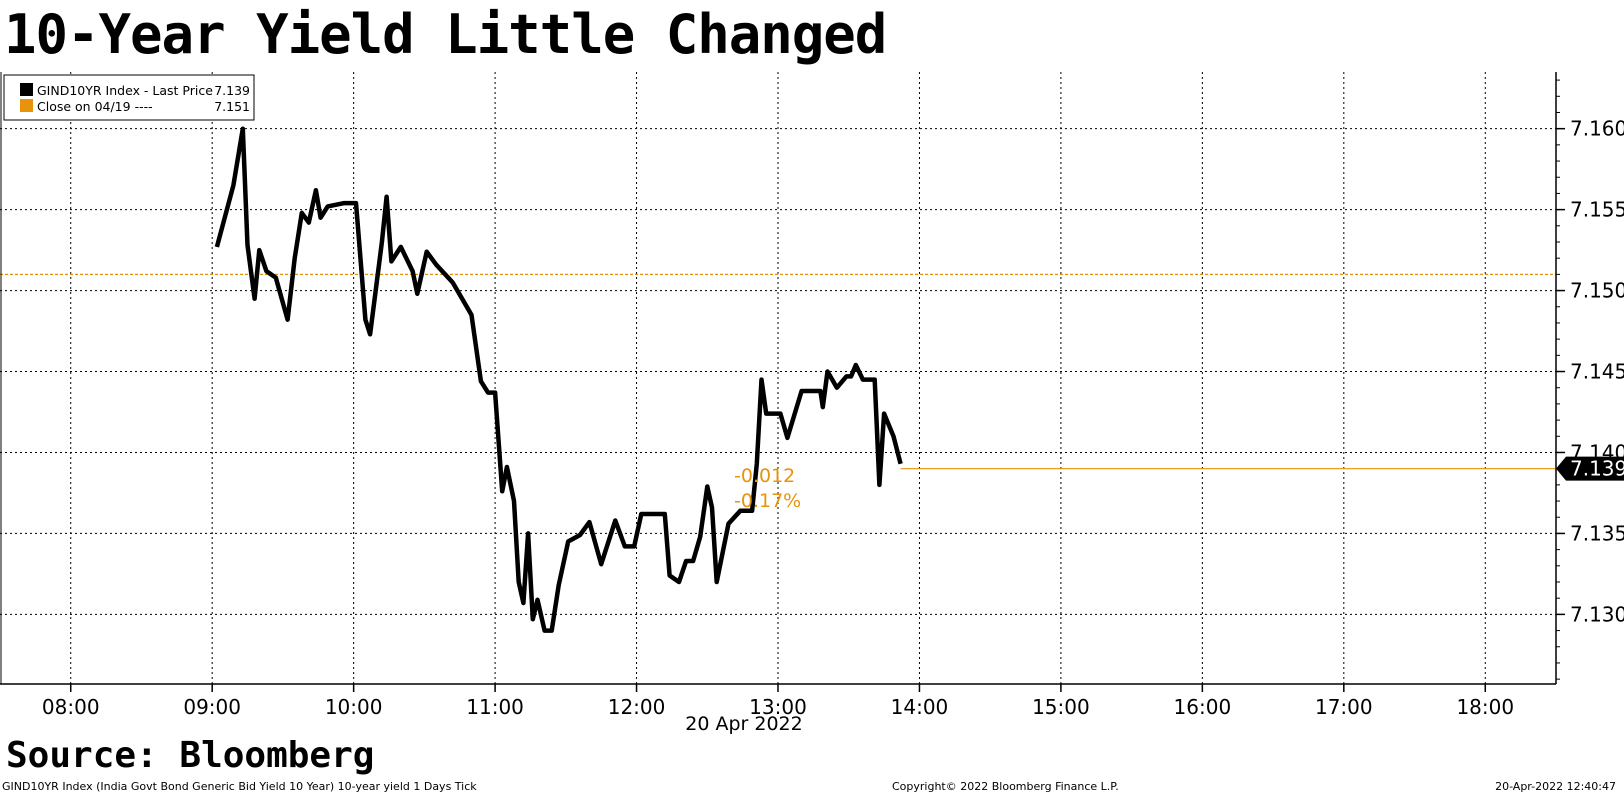 The width and height of the screenshot is (1624, 798). What do you see at coordinates (1597, 372) in the screenshot?
I see `y-tick-label-3: 7.145` at bounding box center [1597, 372].